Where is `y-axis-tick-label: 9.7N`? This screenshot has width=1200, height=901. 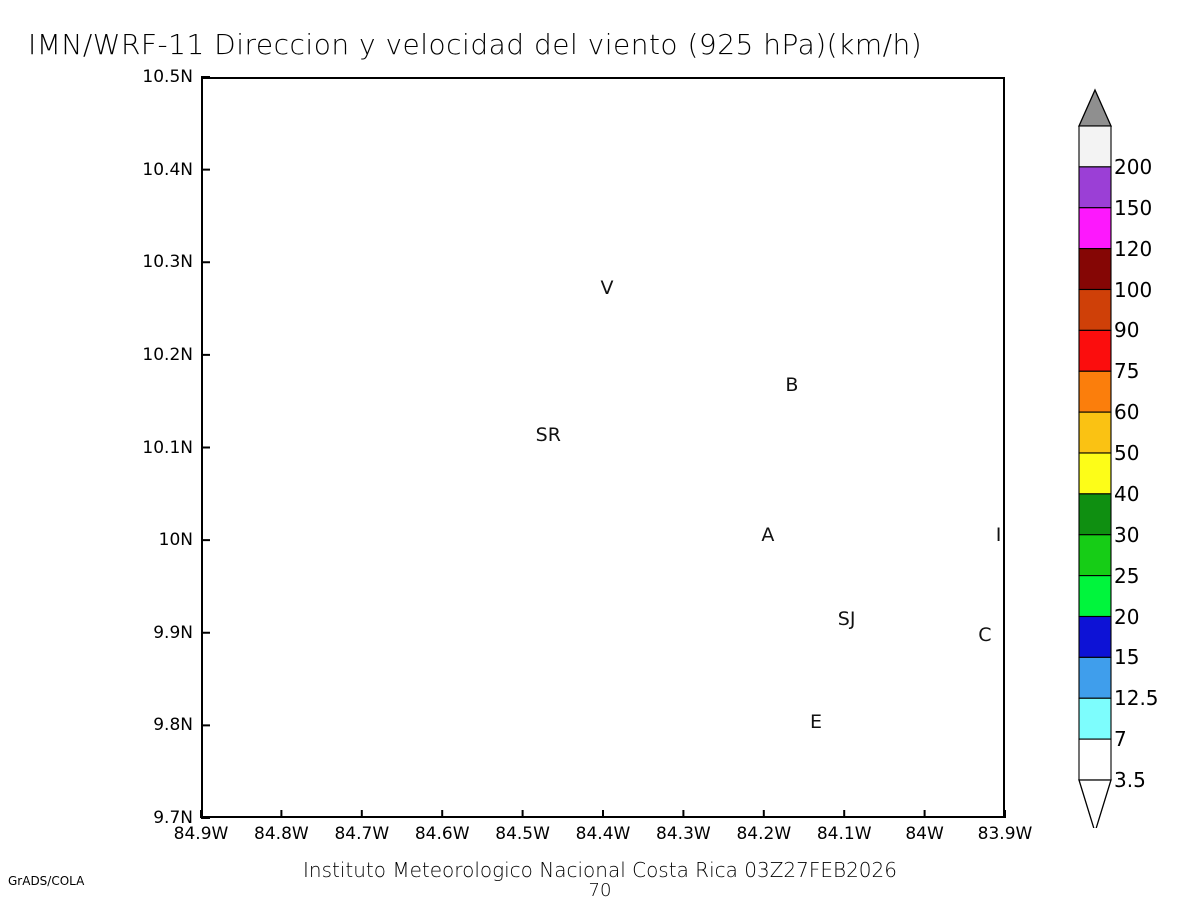 y-axis-tick-label: 9.7N is located at coordinates (173, 818).